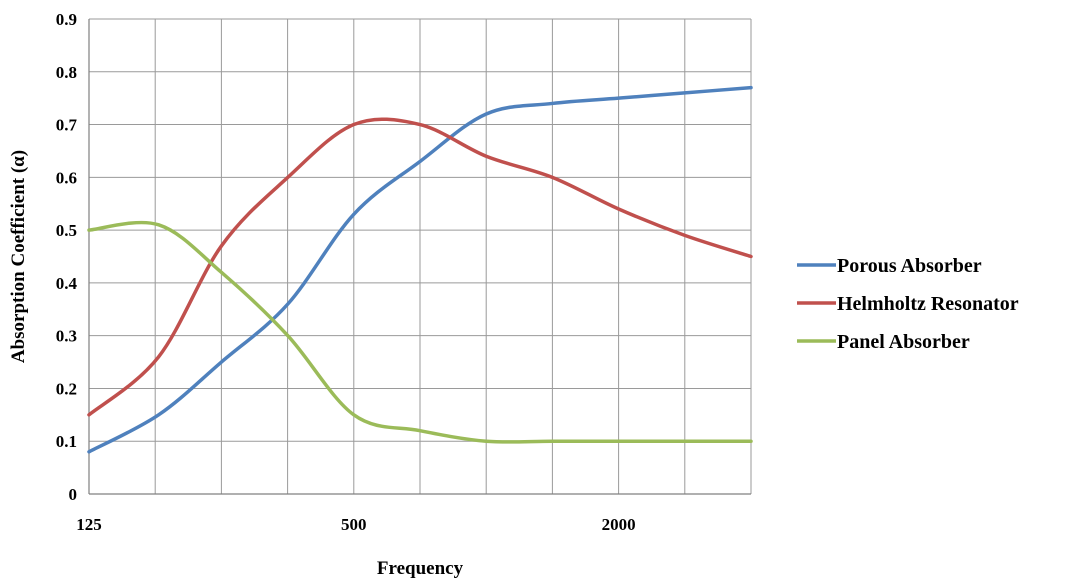 The height and width of the screenshot is (581, 1067). What do you see at coordinates (66, 230) in the screenshot?
I see `y-tick-label: 0.5` at bounding box center [66, 230].